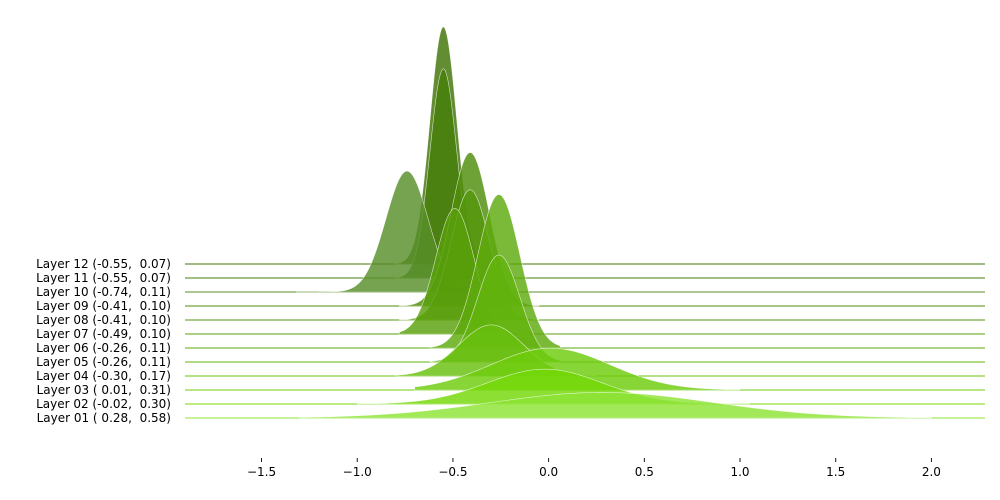 The height and width of the screenshot is (500, 1000). What do you see at coordinates (103, 334) in the screenshot?
I see `layer-07-label: Layer 07 (-0.49, 0.10)` at bounding box center [103, 334].